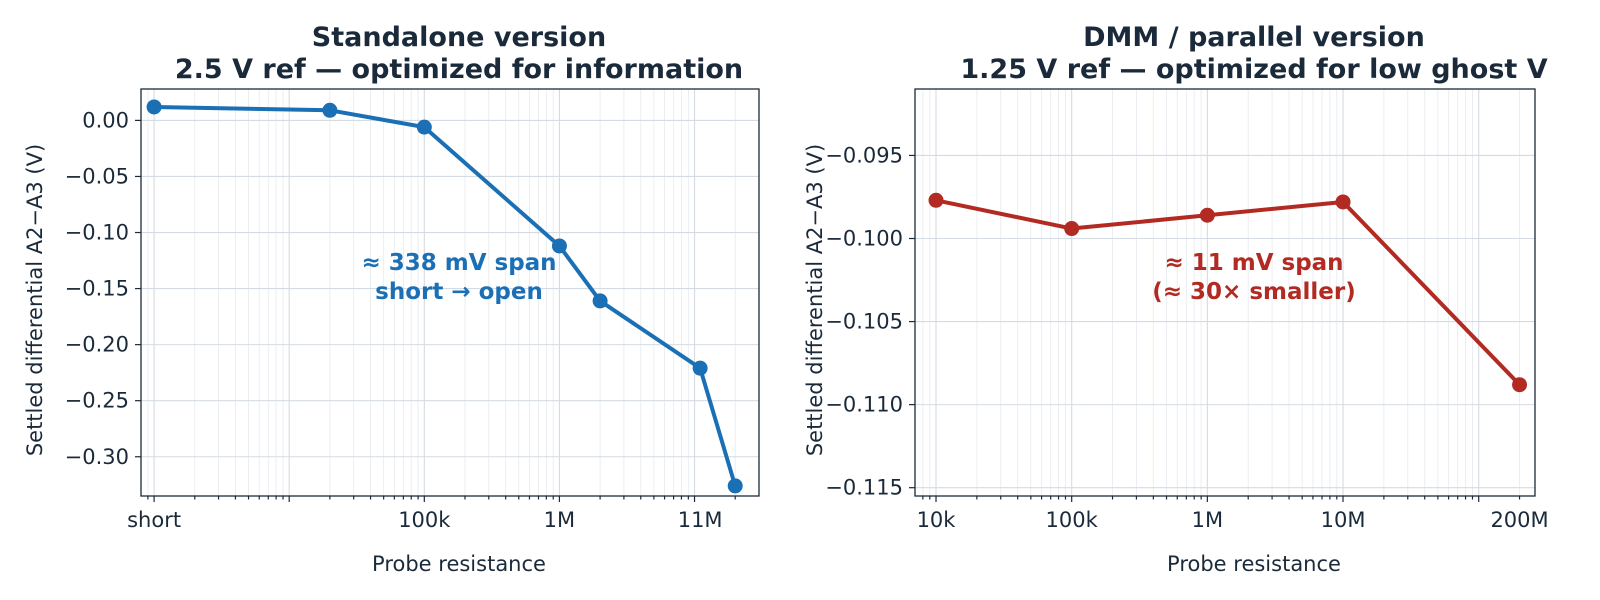 The image size is (1600, 600). I want to click on right-x-tick-label: 10M, so click(1343, 520).